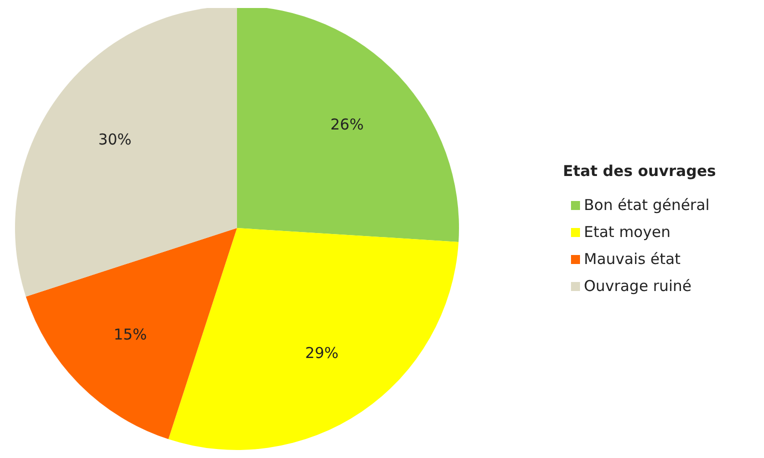 Image resolution: width=764 pixels, height=458 pixels. What do you see at coordinates (639, 171) in the screenshot?
I see `legend-title: Etat des ouvrages` at bounding box center [639, 171].